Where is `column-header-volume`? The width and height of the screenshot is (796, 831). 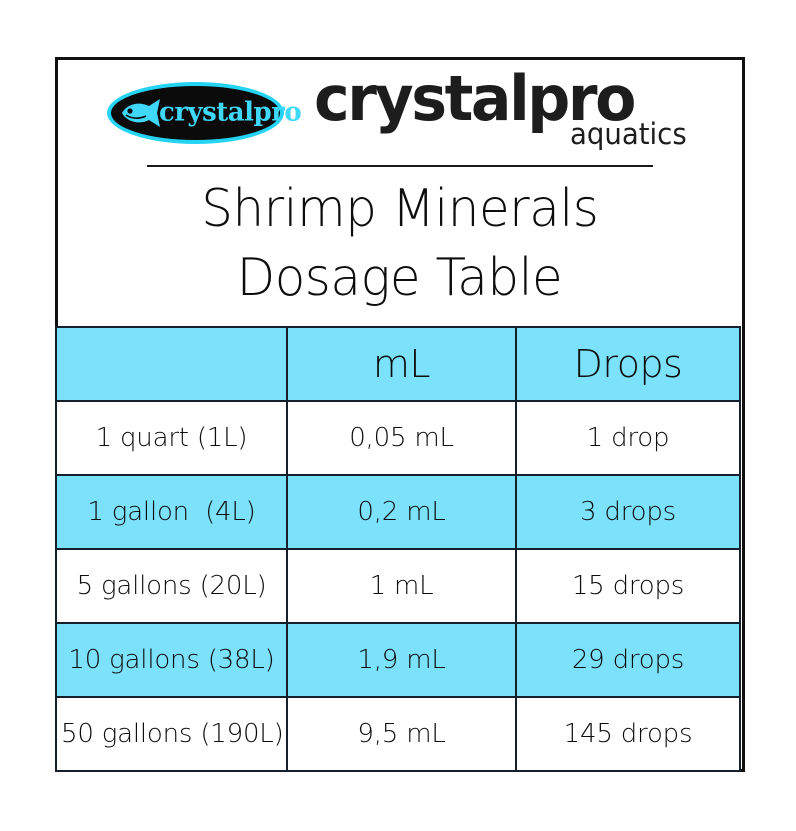 column-header-volume is located at coordinates (171, 364).